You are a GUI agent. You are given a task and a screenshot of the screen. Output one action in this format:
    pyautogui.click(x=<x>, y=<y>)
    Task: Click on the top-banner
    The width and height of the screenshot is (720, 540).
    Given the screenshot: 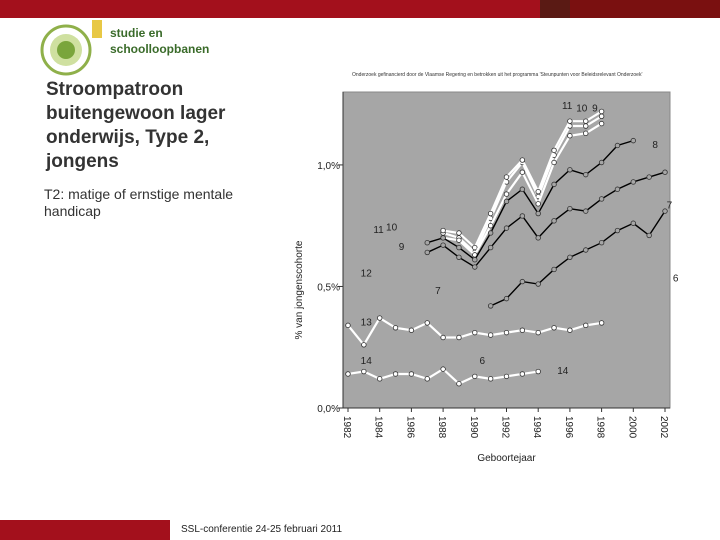 What is the action you would take?
    pyautogui.click(x=360, y=9)
    